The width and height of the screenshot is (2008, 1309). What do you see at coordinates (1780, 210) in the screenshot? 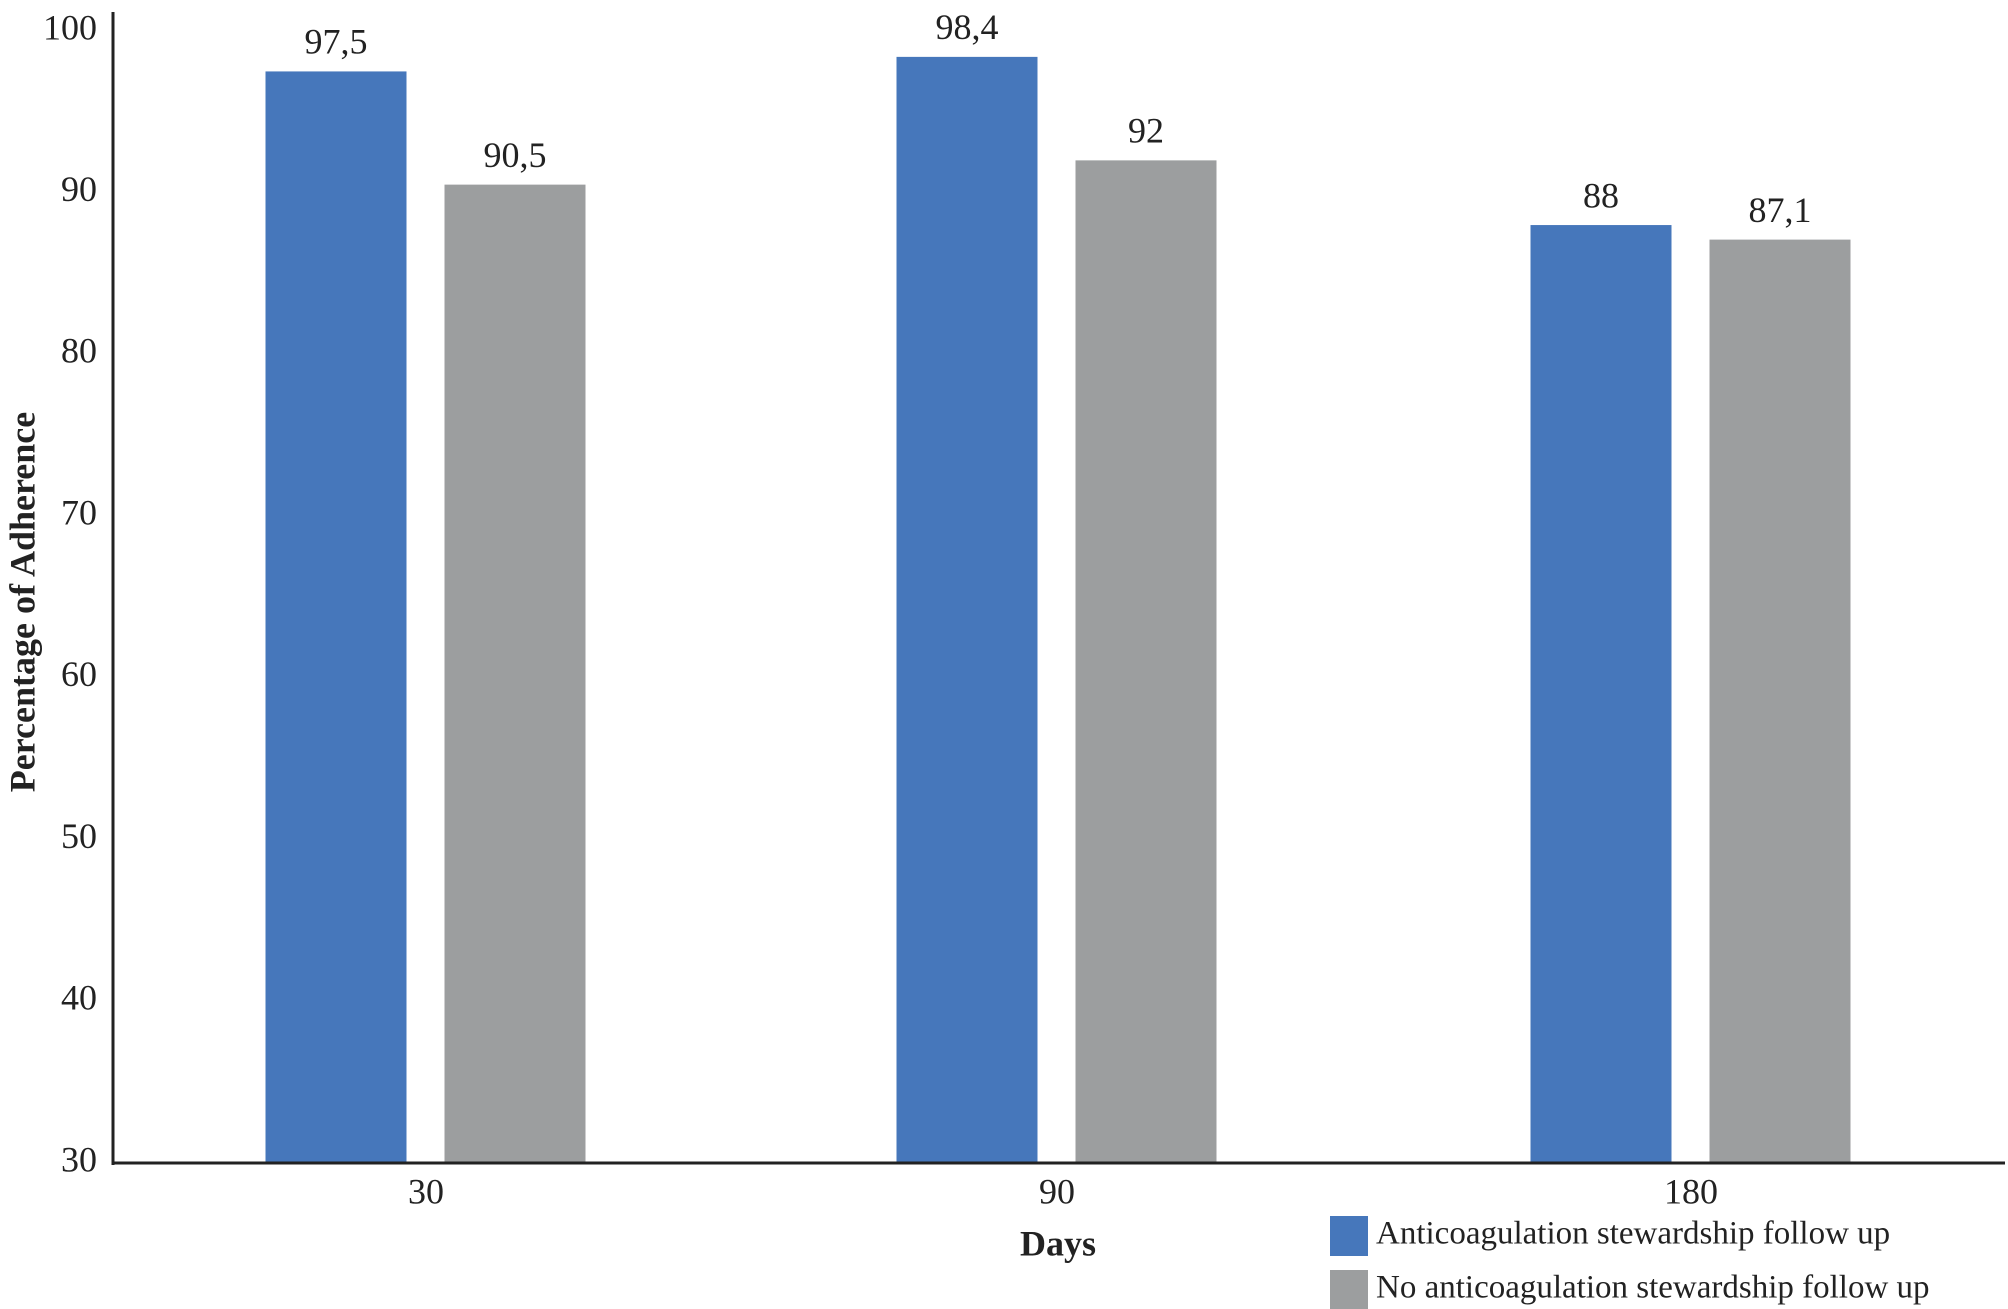
I see `value-label: 87,1` at bounding box center [1780, 210].